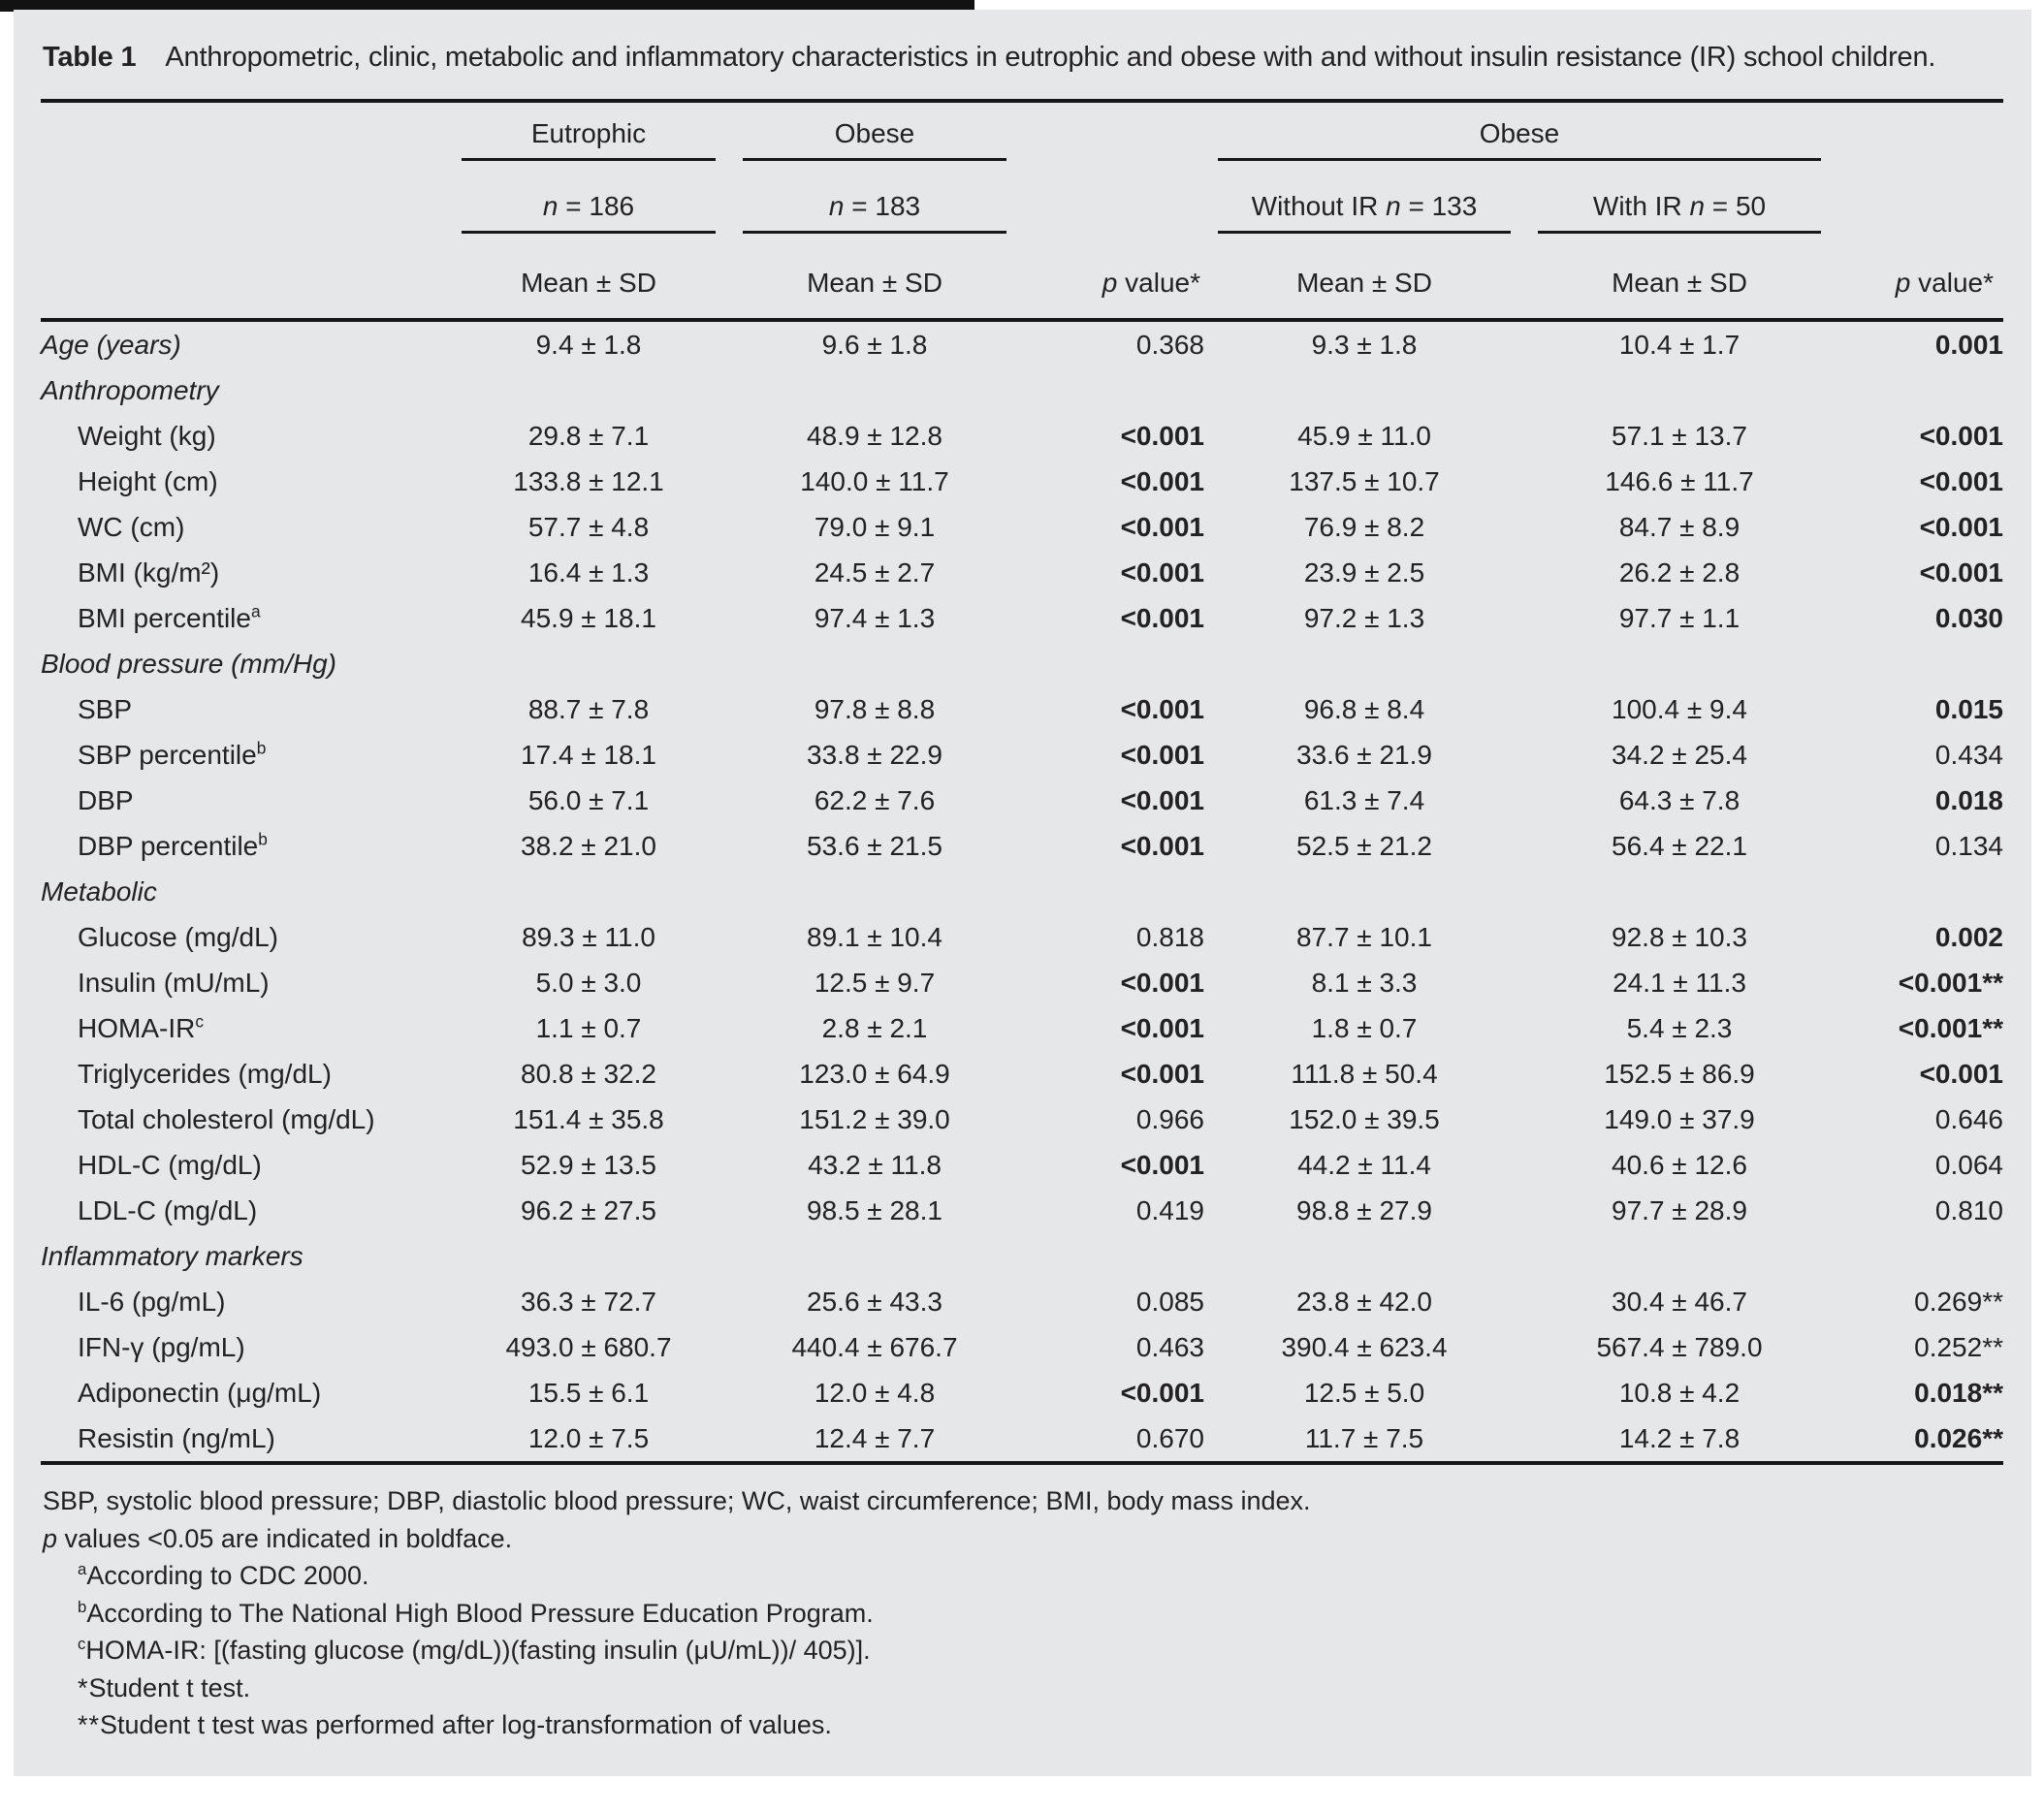 This screenshot has height=1813, width=2044. Describe the element at coordinates (148, 480) in the screenshot. I see `row-label: Height (cm)` at that location.